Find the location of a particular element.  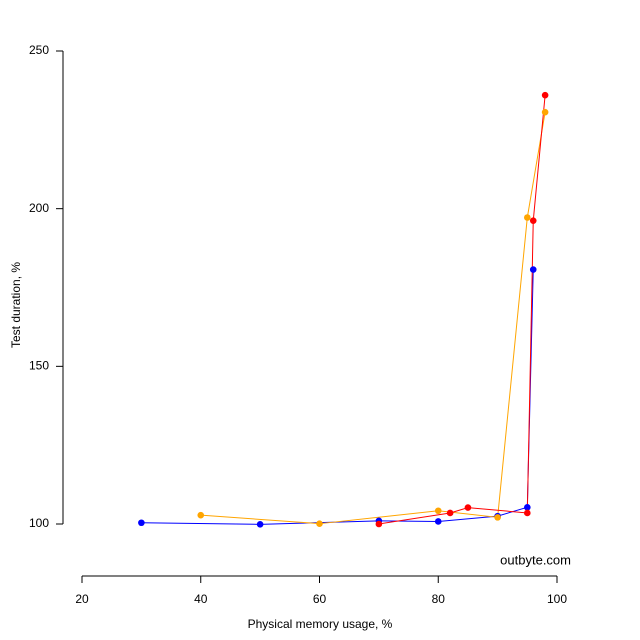

x-tick-label: 60 is located at coordinates (320, 599).